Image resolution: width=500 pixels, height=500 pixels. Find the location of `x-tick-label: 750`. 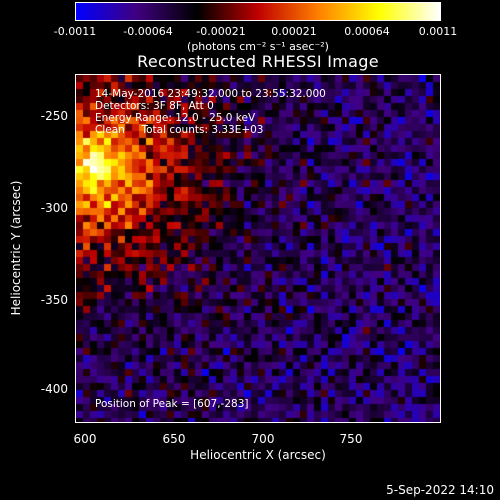

x-tick-label: 750 is located at coordinates (351, 439).